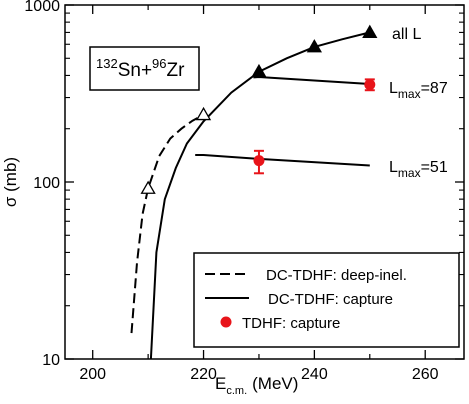 This screenshot has width=469, height=404. What do you see at coordinates (51, 360) in the screenshot?
I see `y-tick-label: 10` at bounding box center [51, 360].